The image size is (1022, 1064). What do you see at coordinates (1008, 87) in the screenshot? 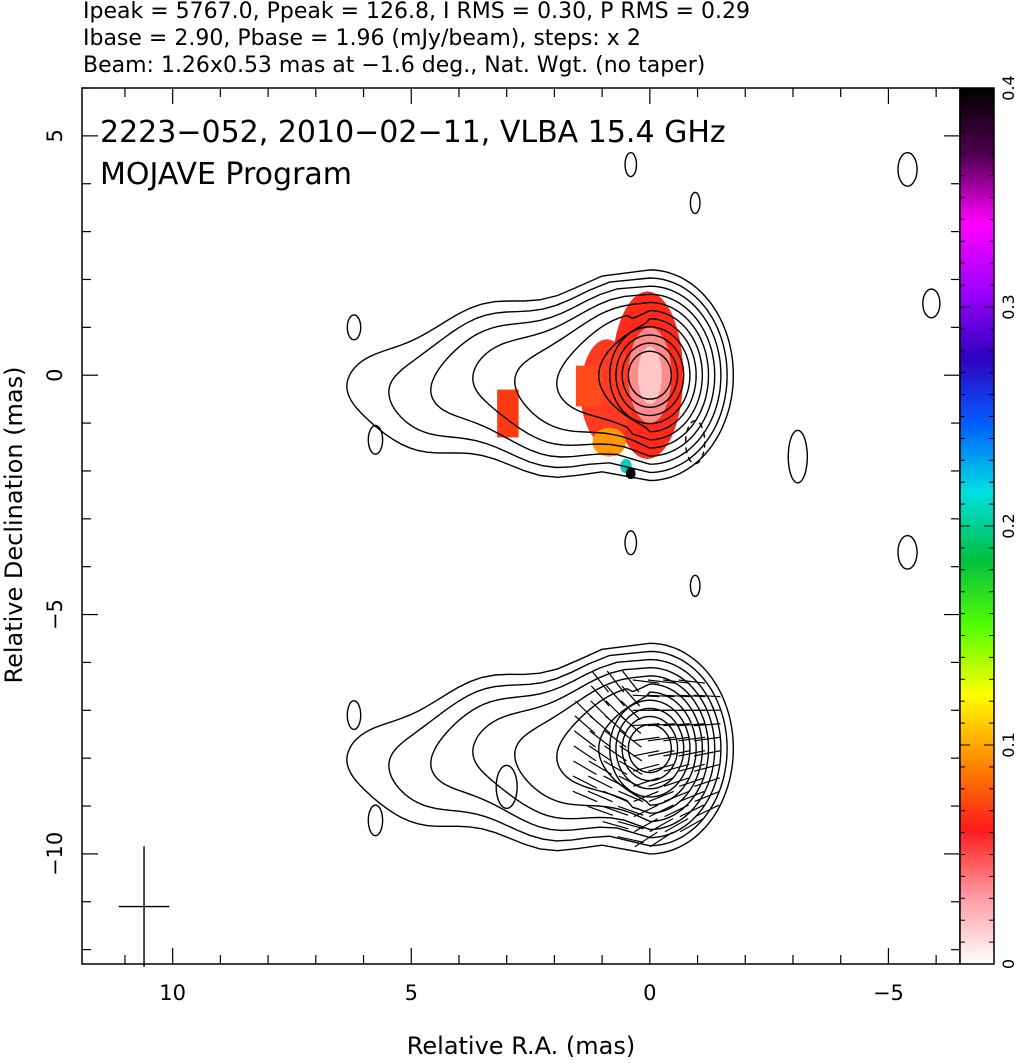
I see `colorbar-tick-label: 0.4` at bounding box center [1008, 87].